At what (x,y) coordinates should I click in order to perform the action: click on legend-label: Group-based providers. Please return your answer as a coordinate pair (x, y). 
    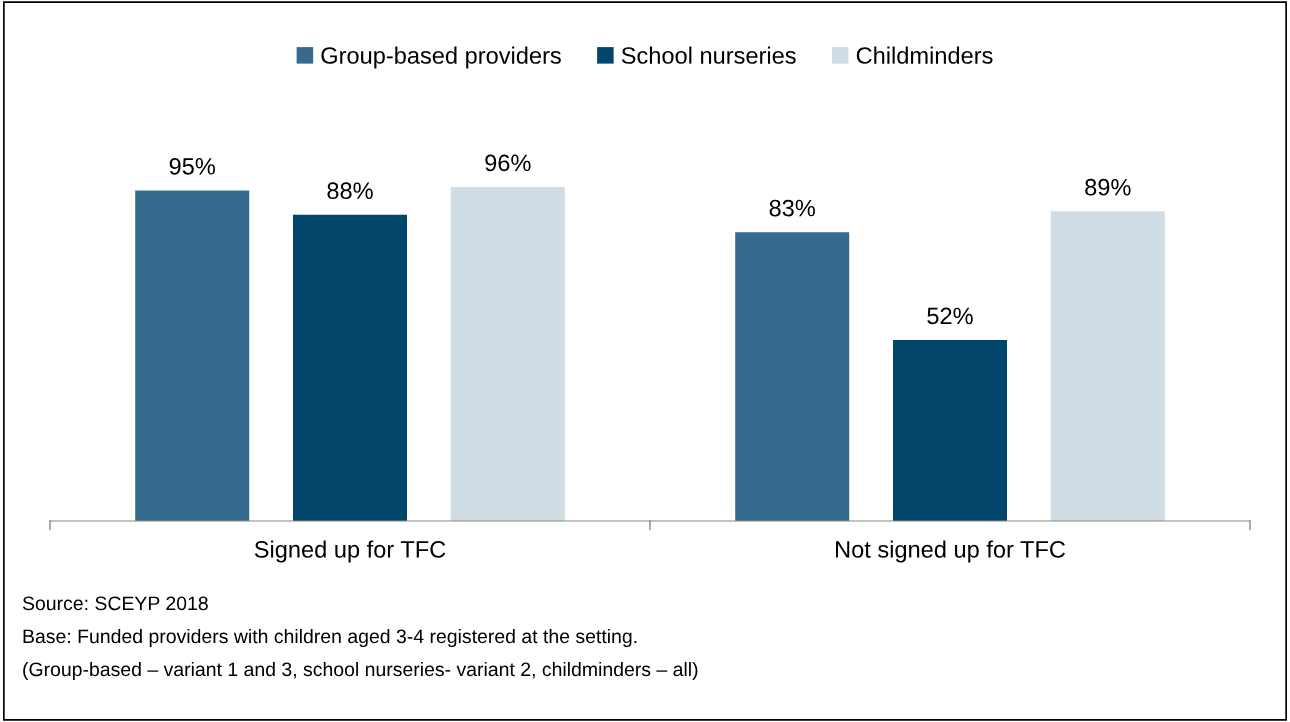
    Looking at the image, I should click on (441, 57).